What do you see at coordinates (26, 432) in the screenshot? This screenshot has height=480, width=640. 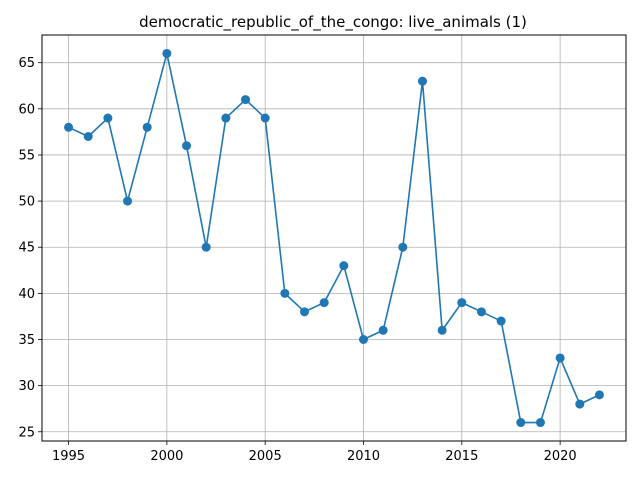 I see `y-tick-label: 25` at bounding box center [26, 432].